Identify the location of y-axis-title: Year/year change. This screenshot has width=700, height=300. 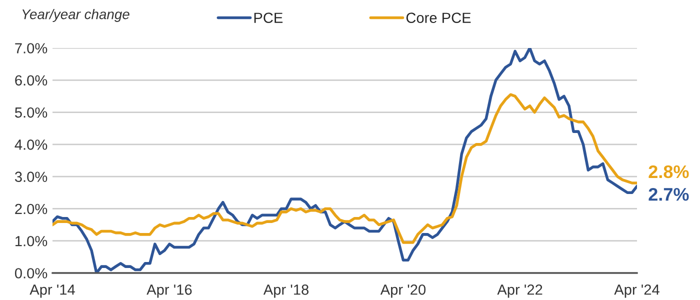
(76, 15).